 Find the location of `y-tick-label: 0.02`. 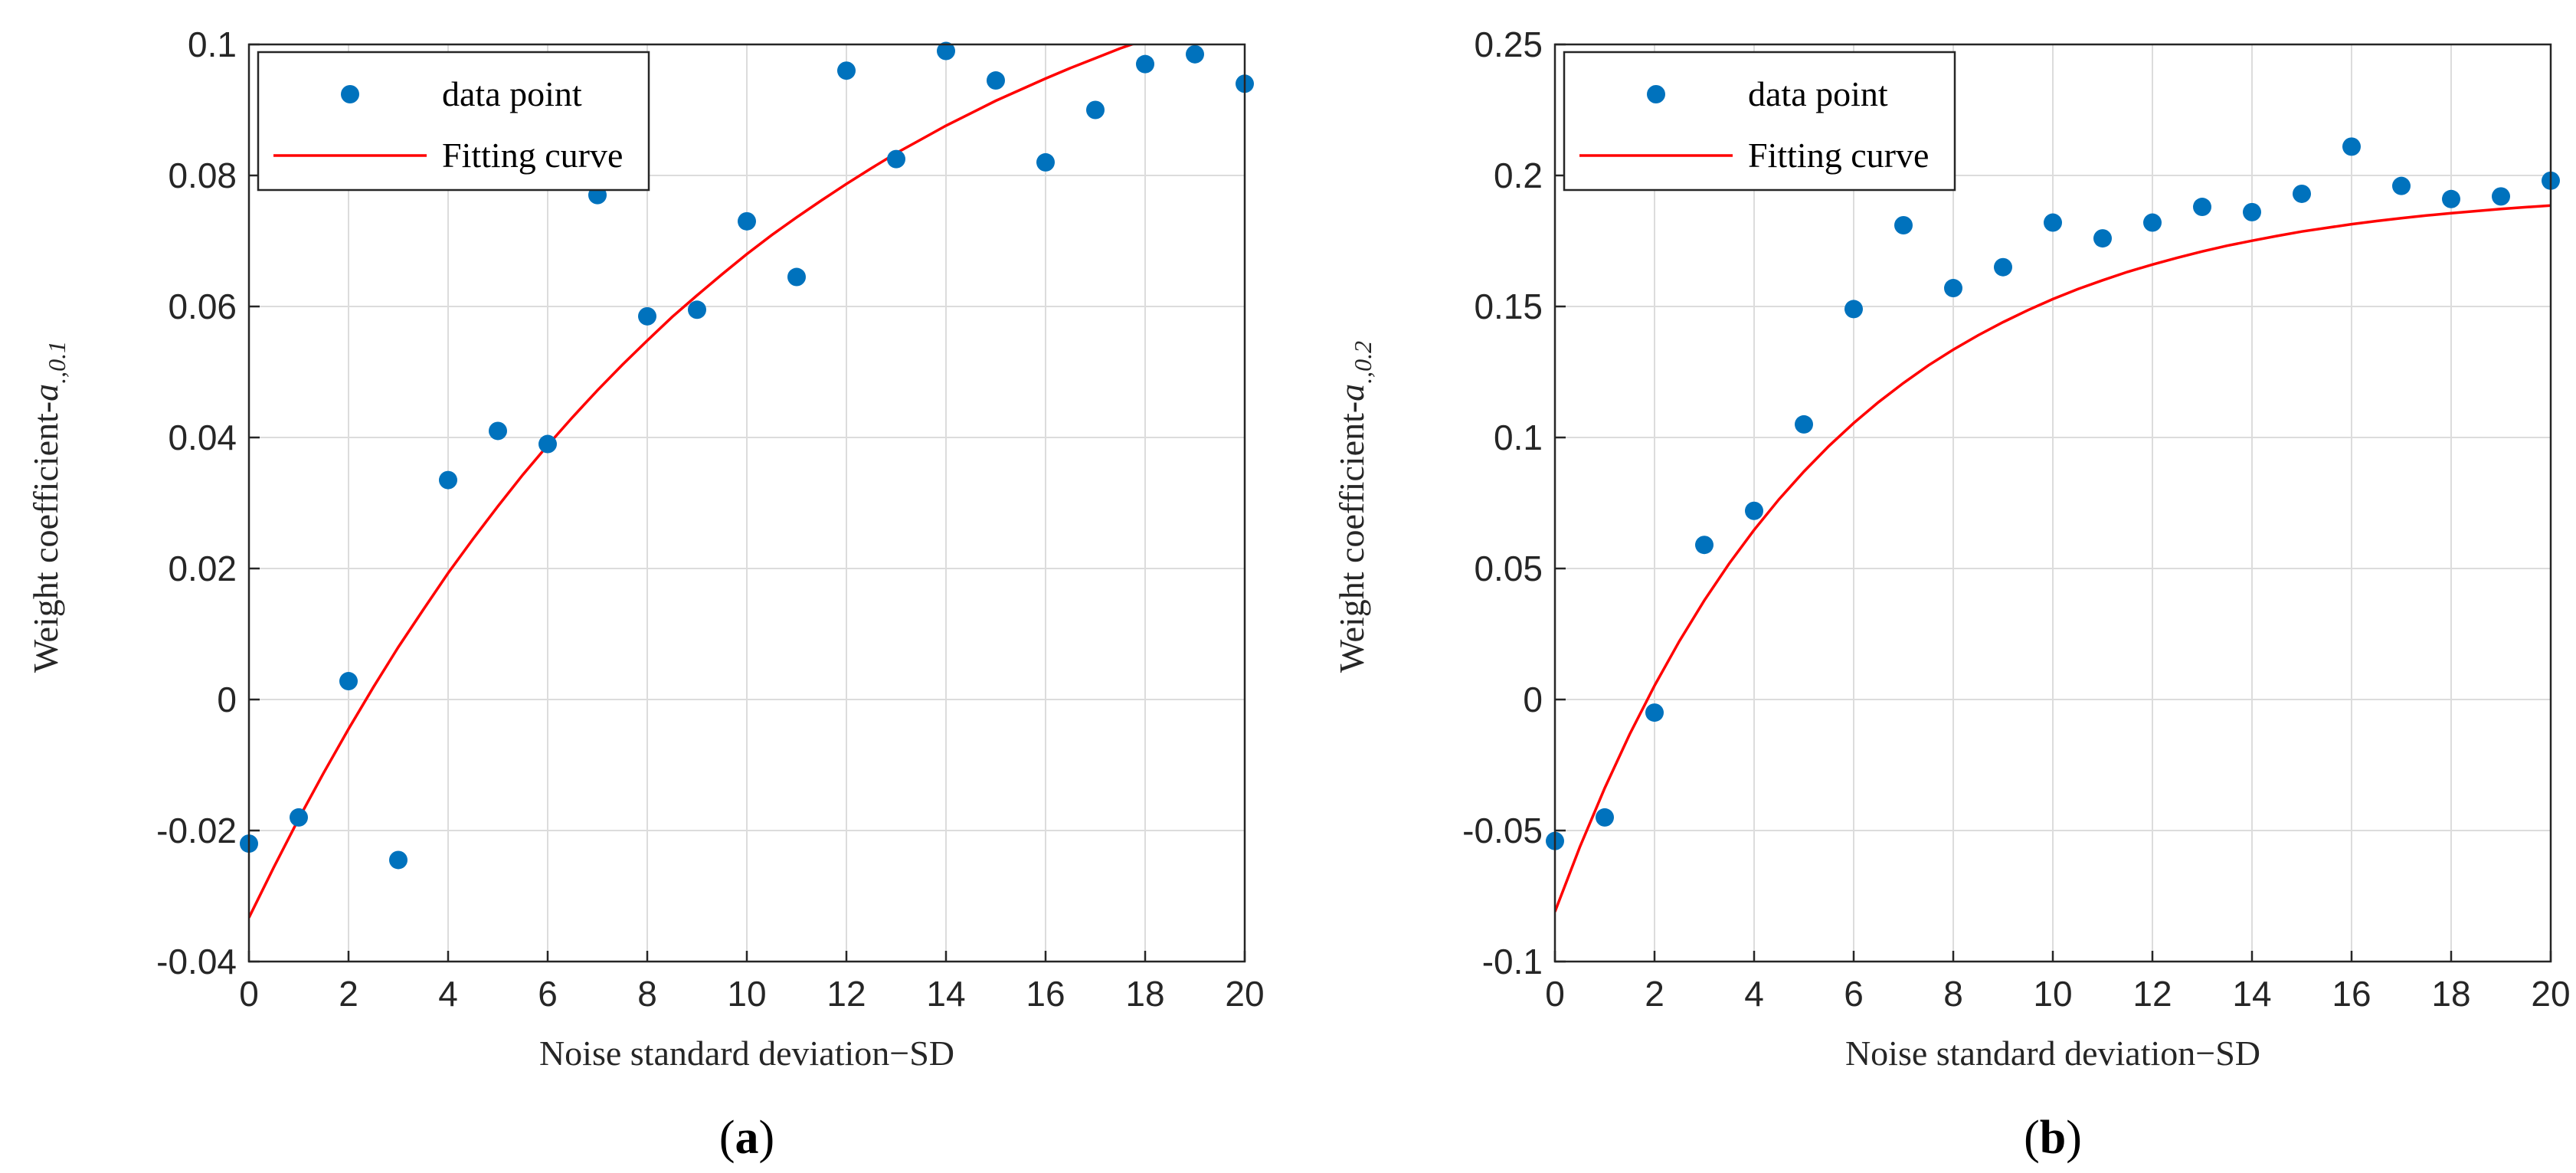

y-tick-label: 0.02 is located at coordinates (202, 568).